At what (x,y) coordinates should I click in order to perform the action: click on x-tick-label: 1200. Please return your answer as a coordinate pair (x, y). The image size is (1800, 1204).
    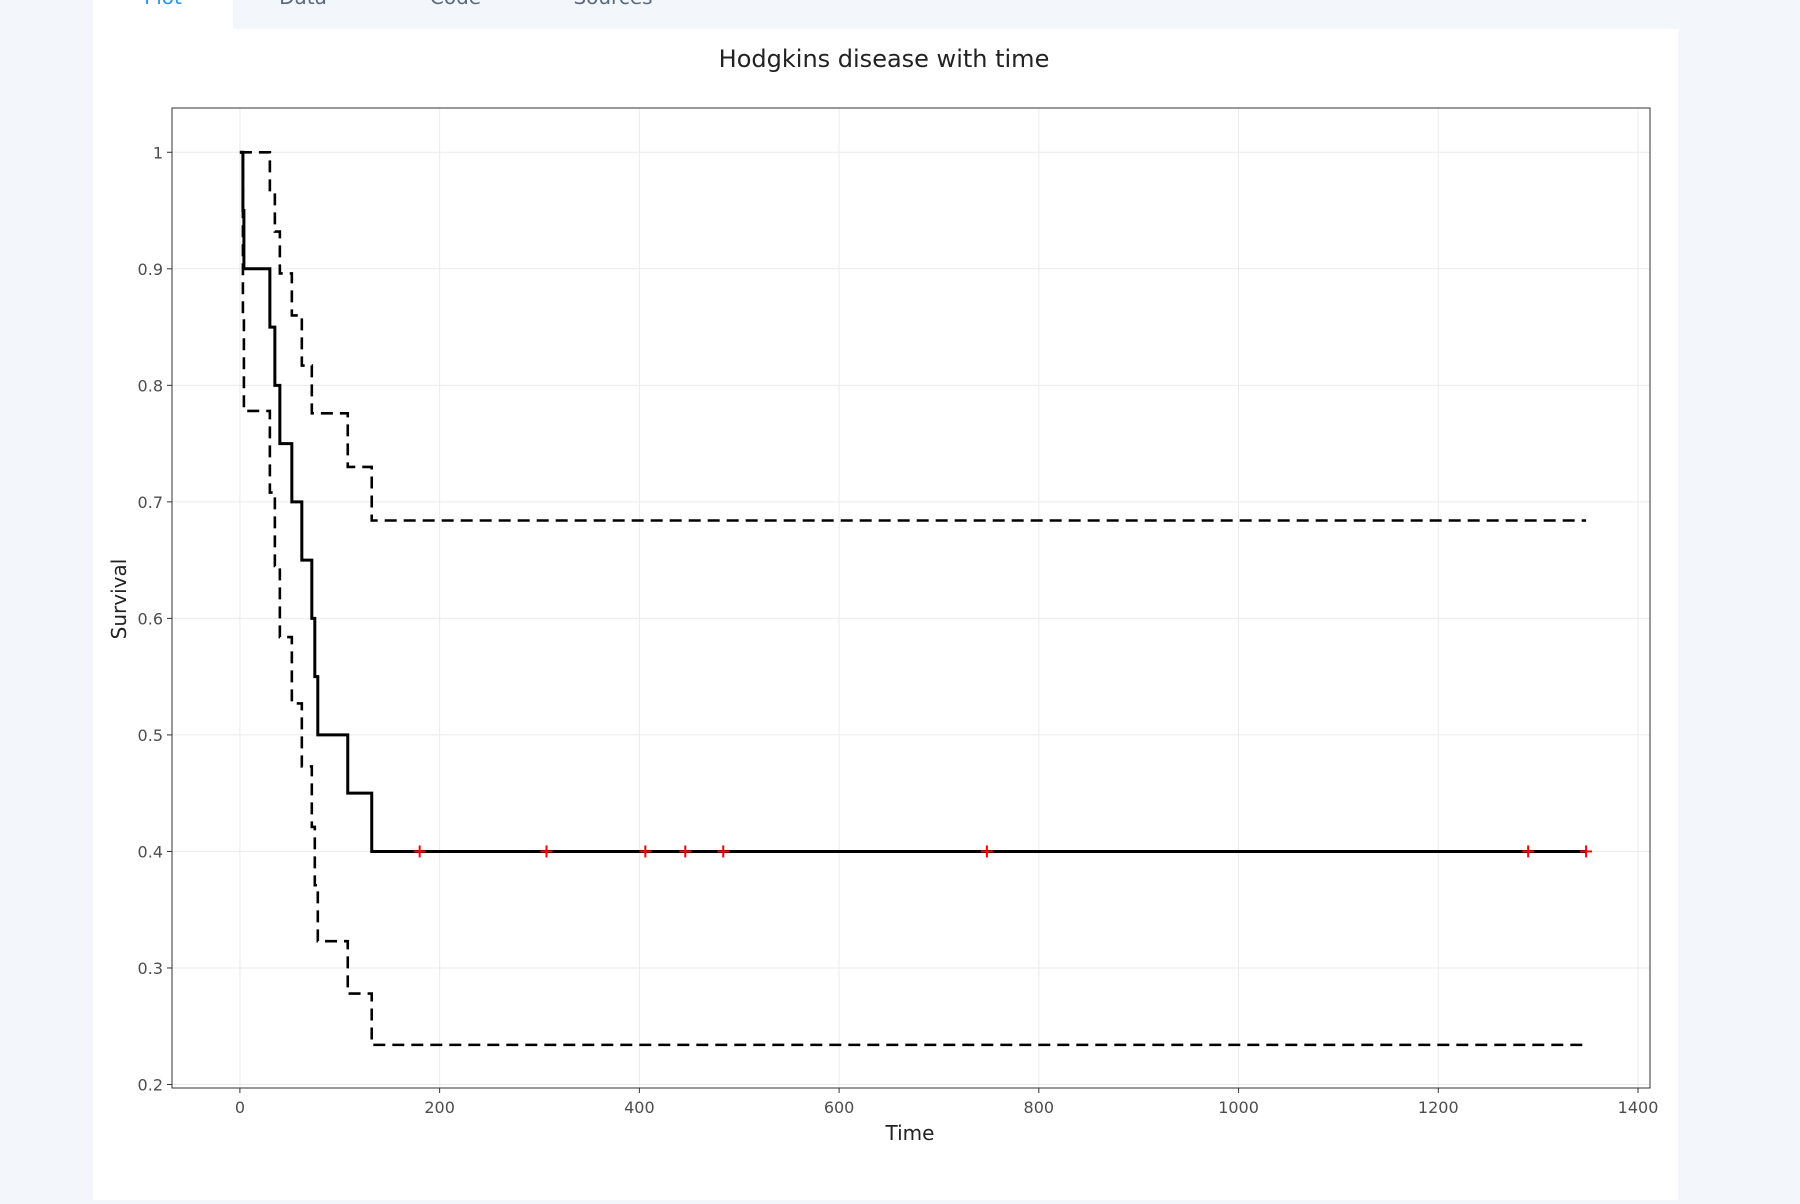
    Looking at the image, I should click on (1438, 1107).